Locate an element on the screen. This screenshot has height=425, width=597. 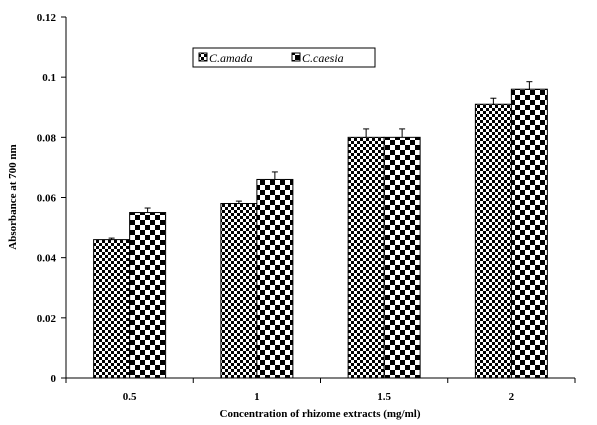
y-tick-label: 0.06 is located at coordinates (47, 199).